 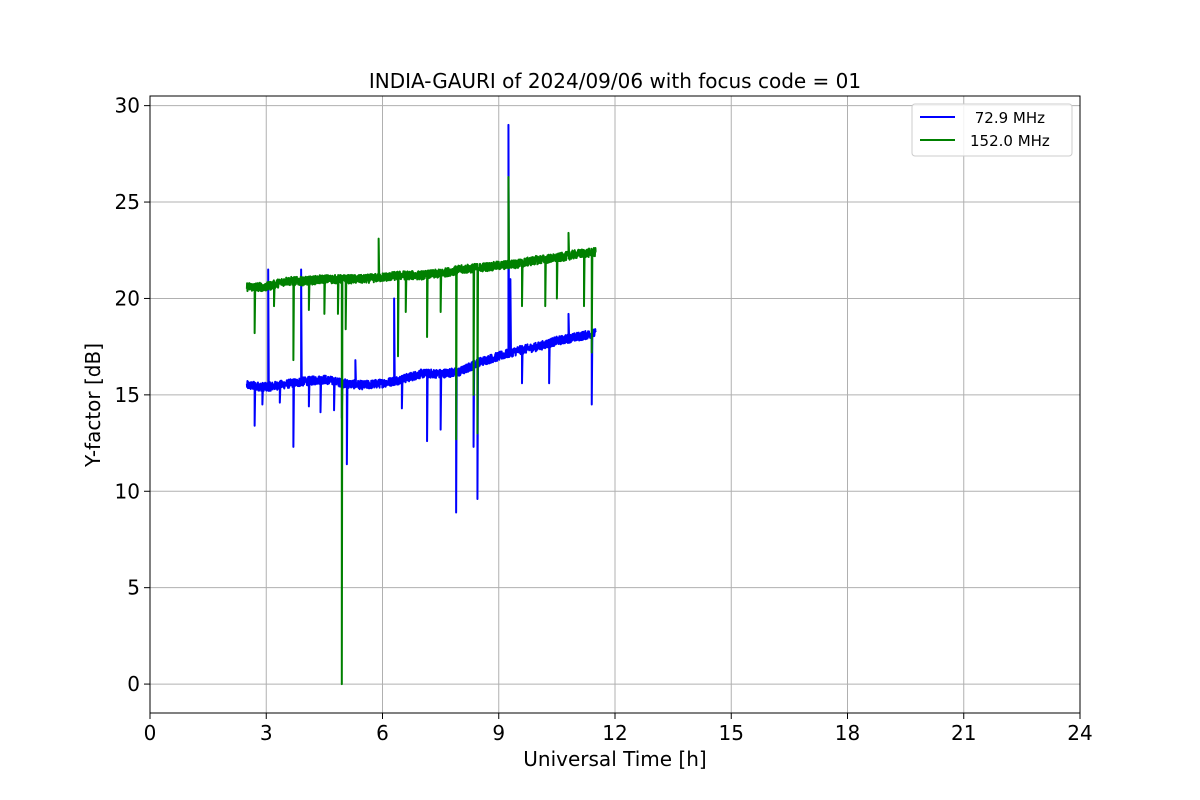 What do you see at coordinates (963, 733) in the screenshot?
I see `x-tick-label: 21` at bounding box center [963, 733].